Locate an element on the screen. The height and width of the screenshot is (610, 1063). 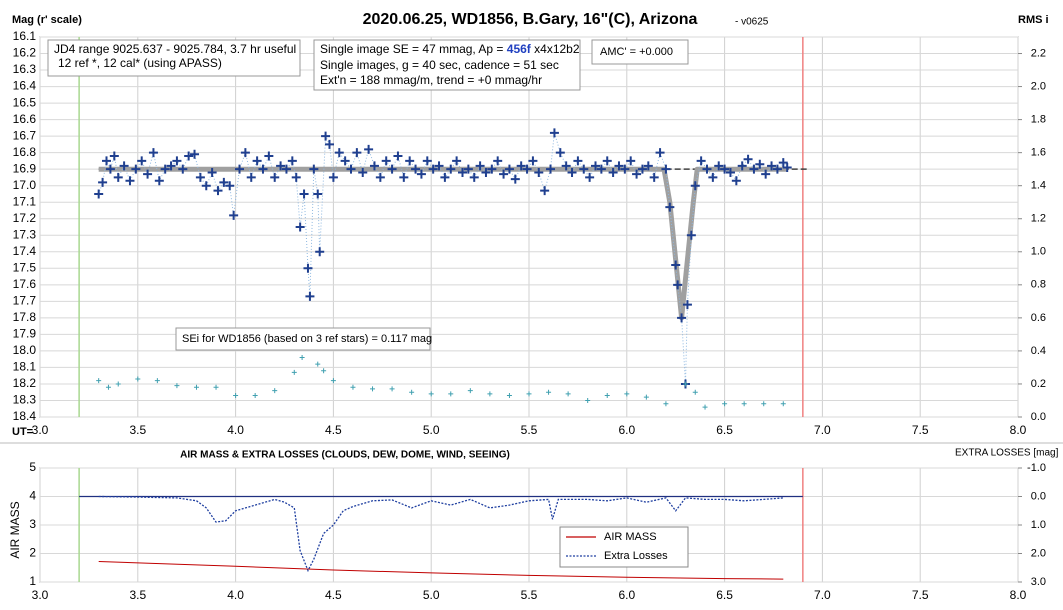
y-axis-label: Mag (r' scale) is located at coordinates (47, 20).